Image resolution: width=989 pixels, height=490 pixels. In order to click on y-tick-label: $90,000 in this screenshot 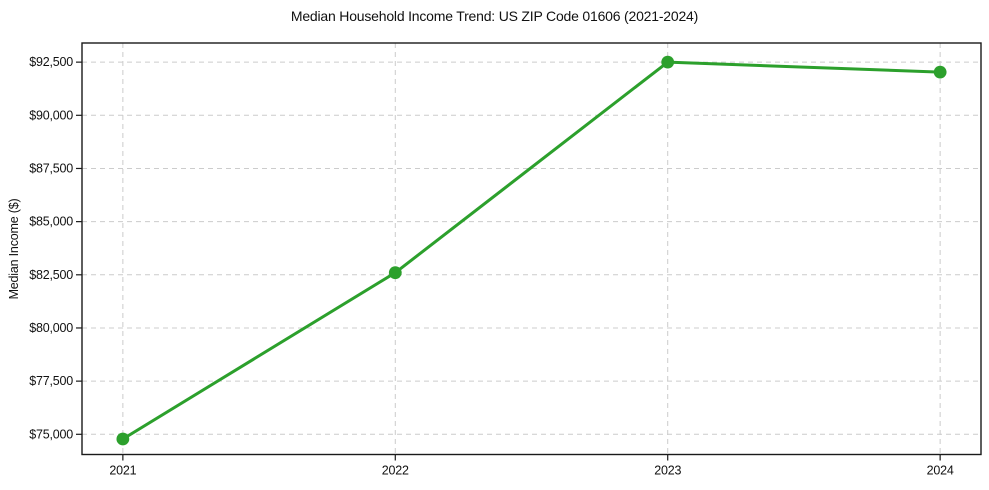, I will do `click(51, 115)`.